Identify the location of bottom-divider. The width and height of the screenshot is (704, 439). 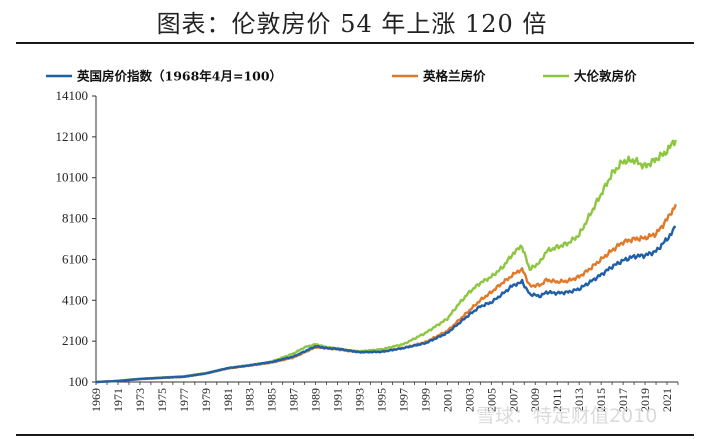
(355, 435).